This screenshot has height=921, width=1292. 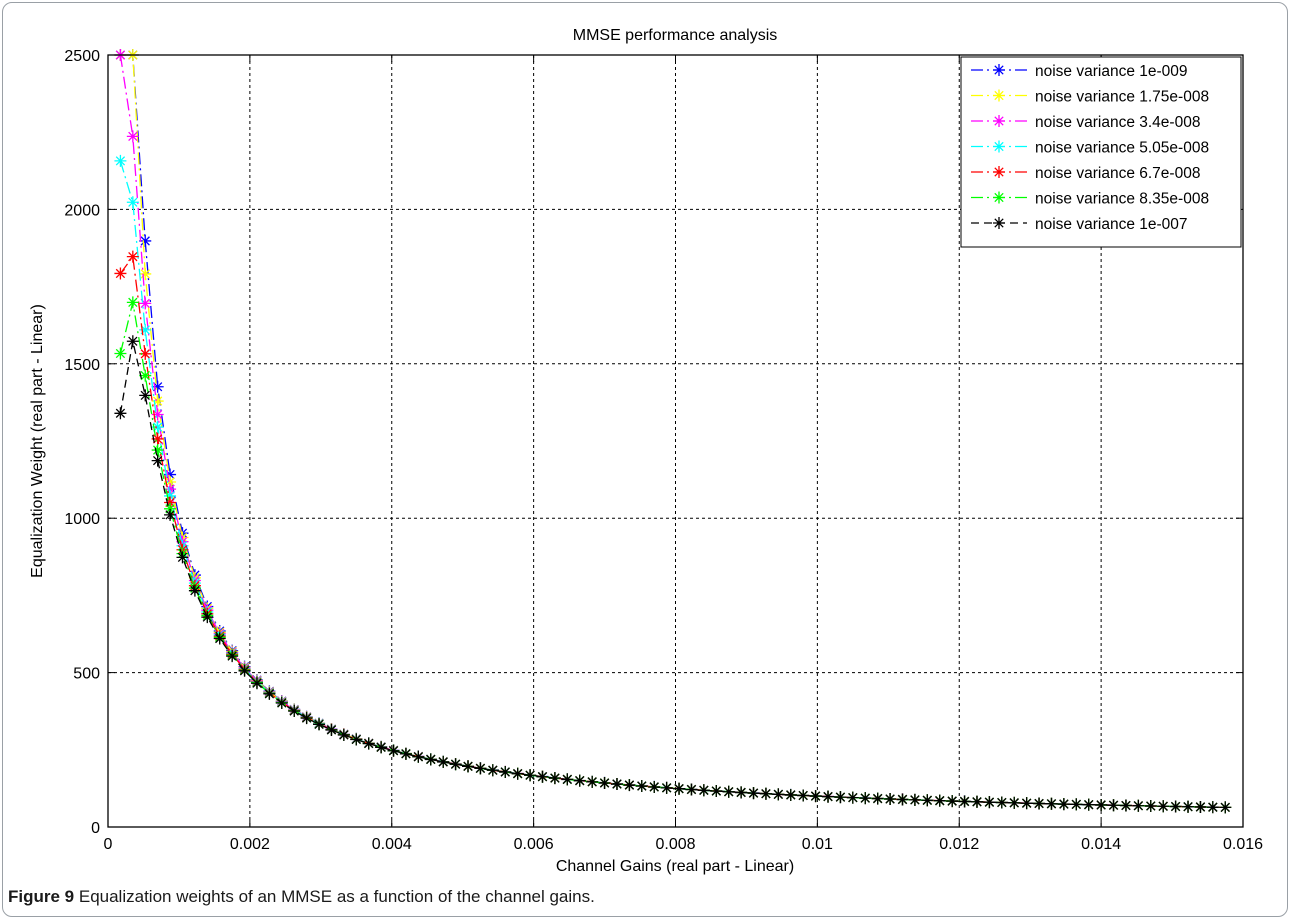 I want to click on y-tick-label: 500, so click(x=86, y=674).